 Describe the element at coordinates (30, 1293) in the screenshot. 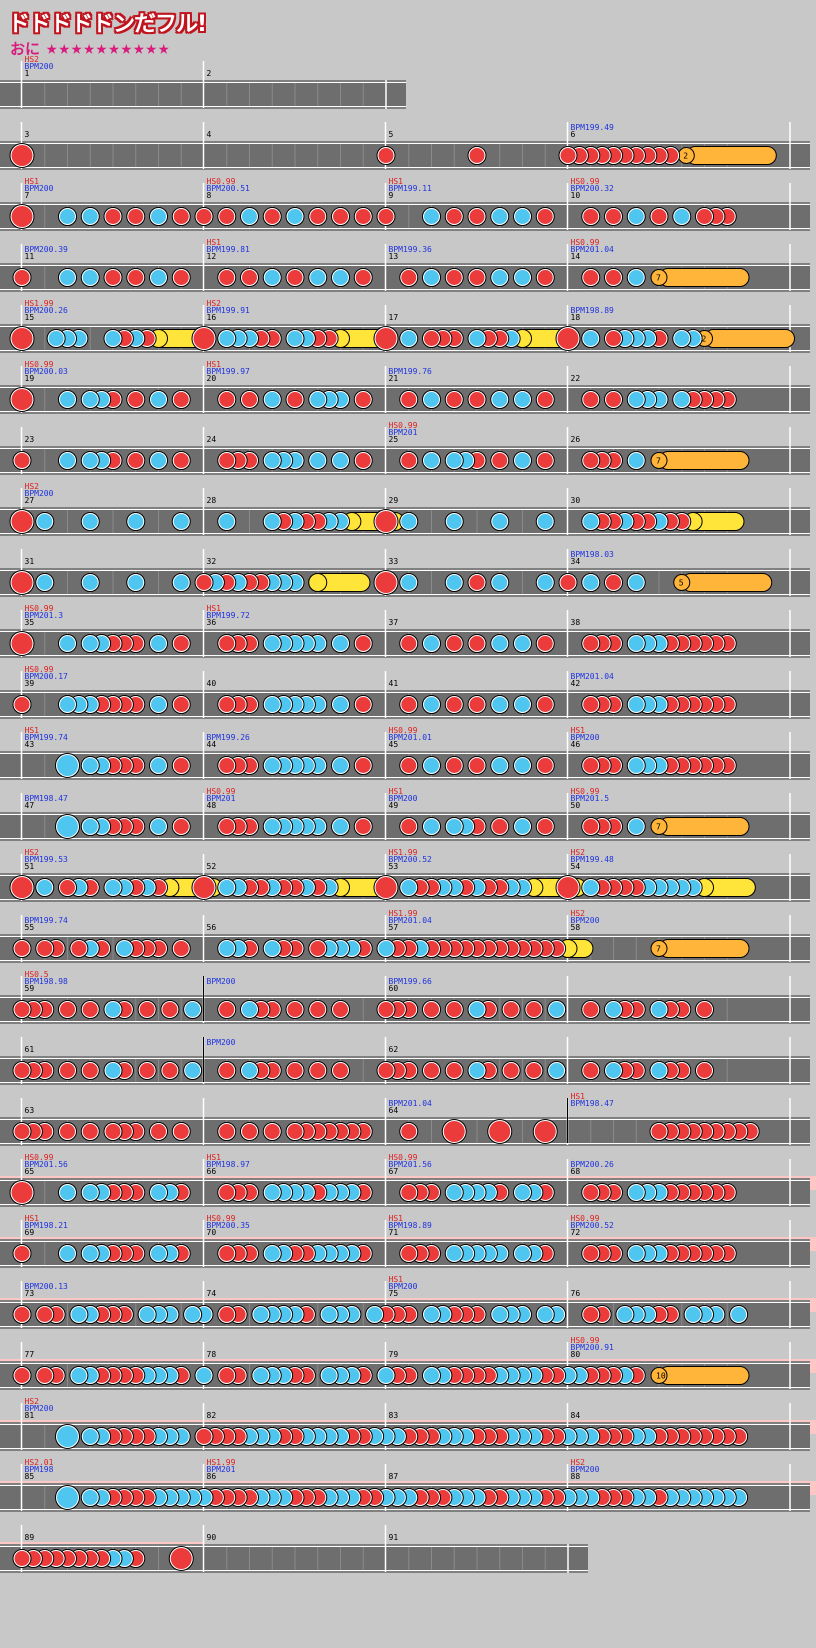

I see `measure-number: 73` at that location.